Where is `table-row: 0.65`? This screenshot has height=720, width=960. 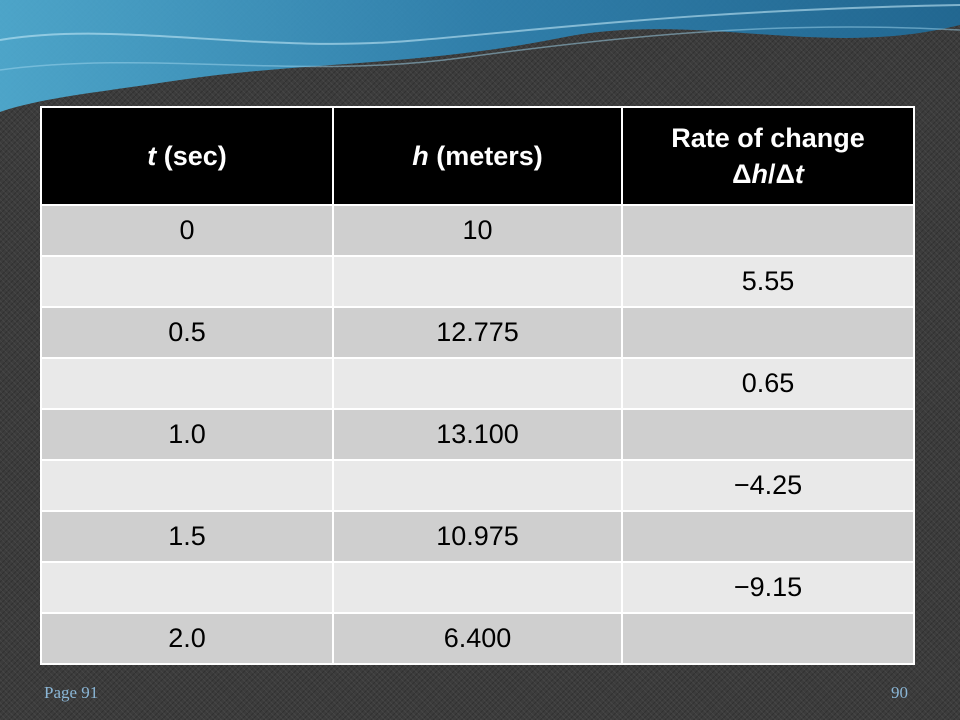 table-row: 0.65 is located at coordinates (477, 383).